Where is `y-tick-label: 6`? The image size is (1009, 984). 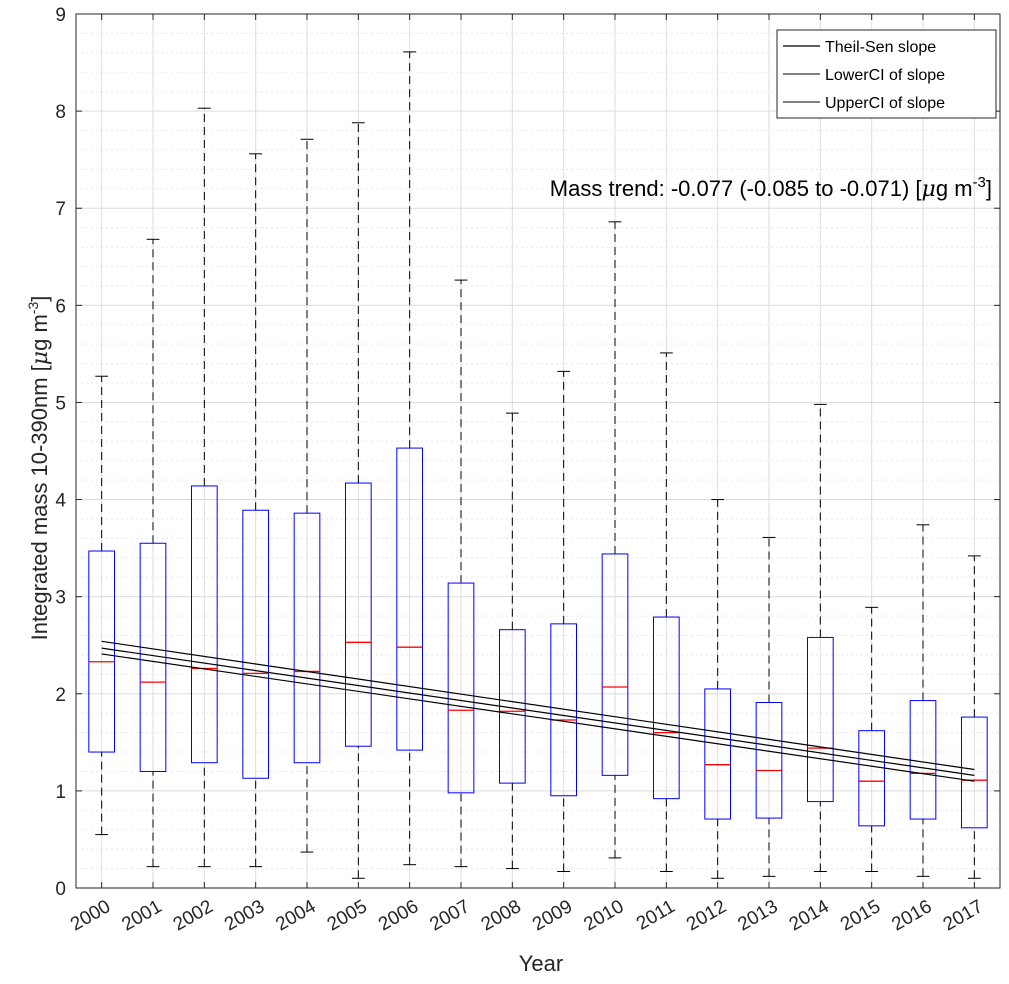
y-tick-label: 6 is located at coordinates (60, 306).